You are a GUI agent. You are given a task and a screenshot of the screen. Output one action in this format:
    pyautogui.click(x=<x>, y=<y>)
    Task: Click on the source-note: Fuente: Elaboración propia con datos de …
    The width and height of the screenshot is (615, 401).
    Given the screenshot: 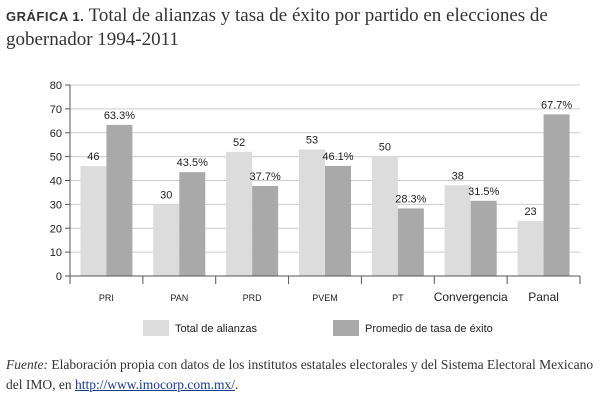 What is the action you would take?
    pyautogui.click(x=308, y=375)
    